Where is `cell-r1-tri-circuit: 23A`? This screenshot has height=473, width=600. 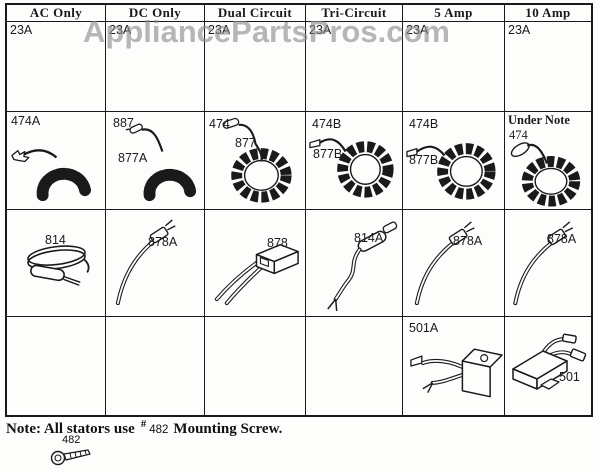 cell-r1-tri-circuit: 23A is located at coordinates (354, 67).